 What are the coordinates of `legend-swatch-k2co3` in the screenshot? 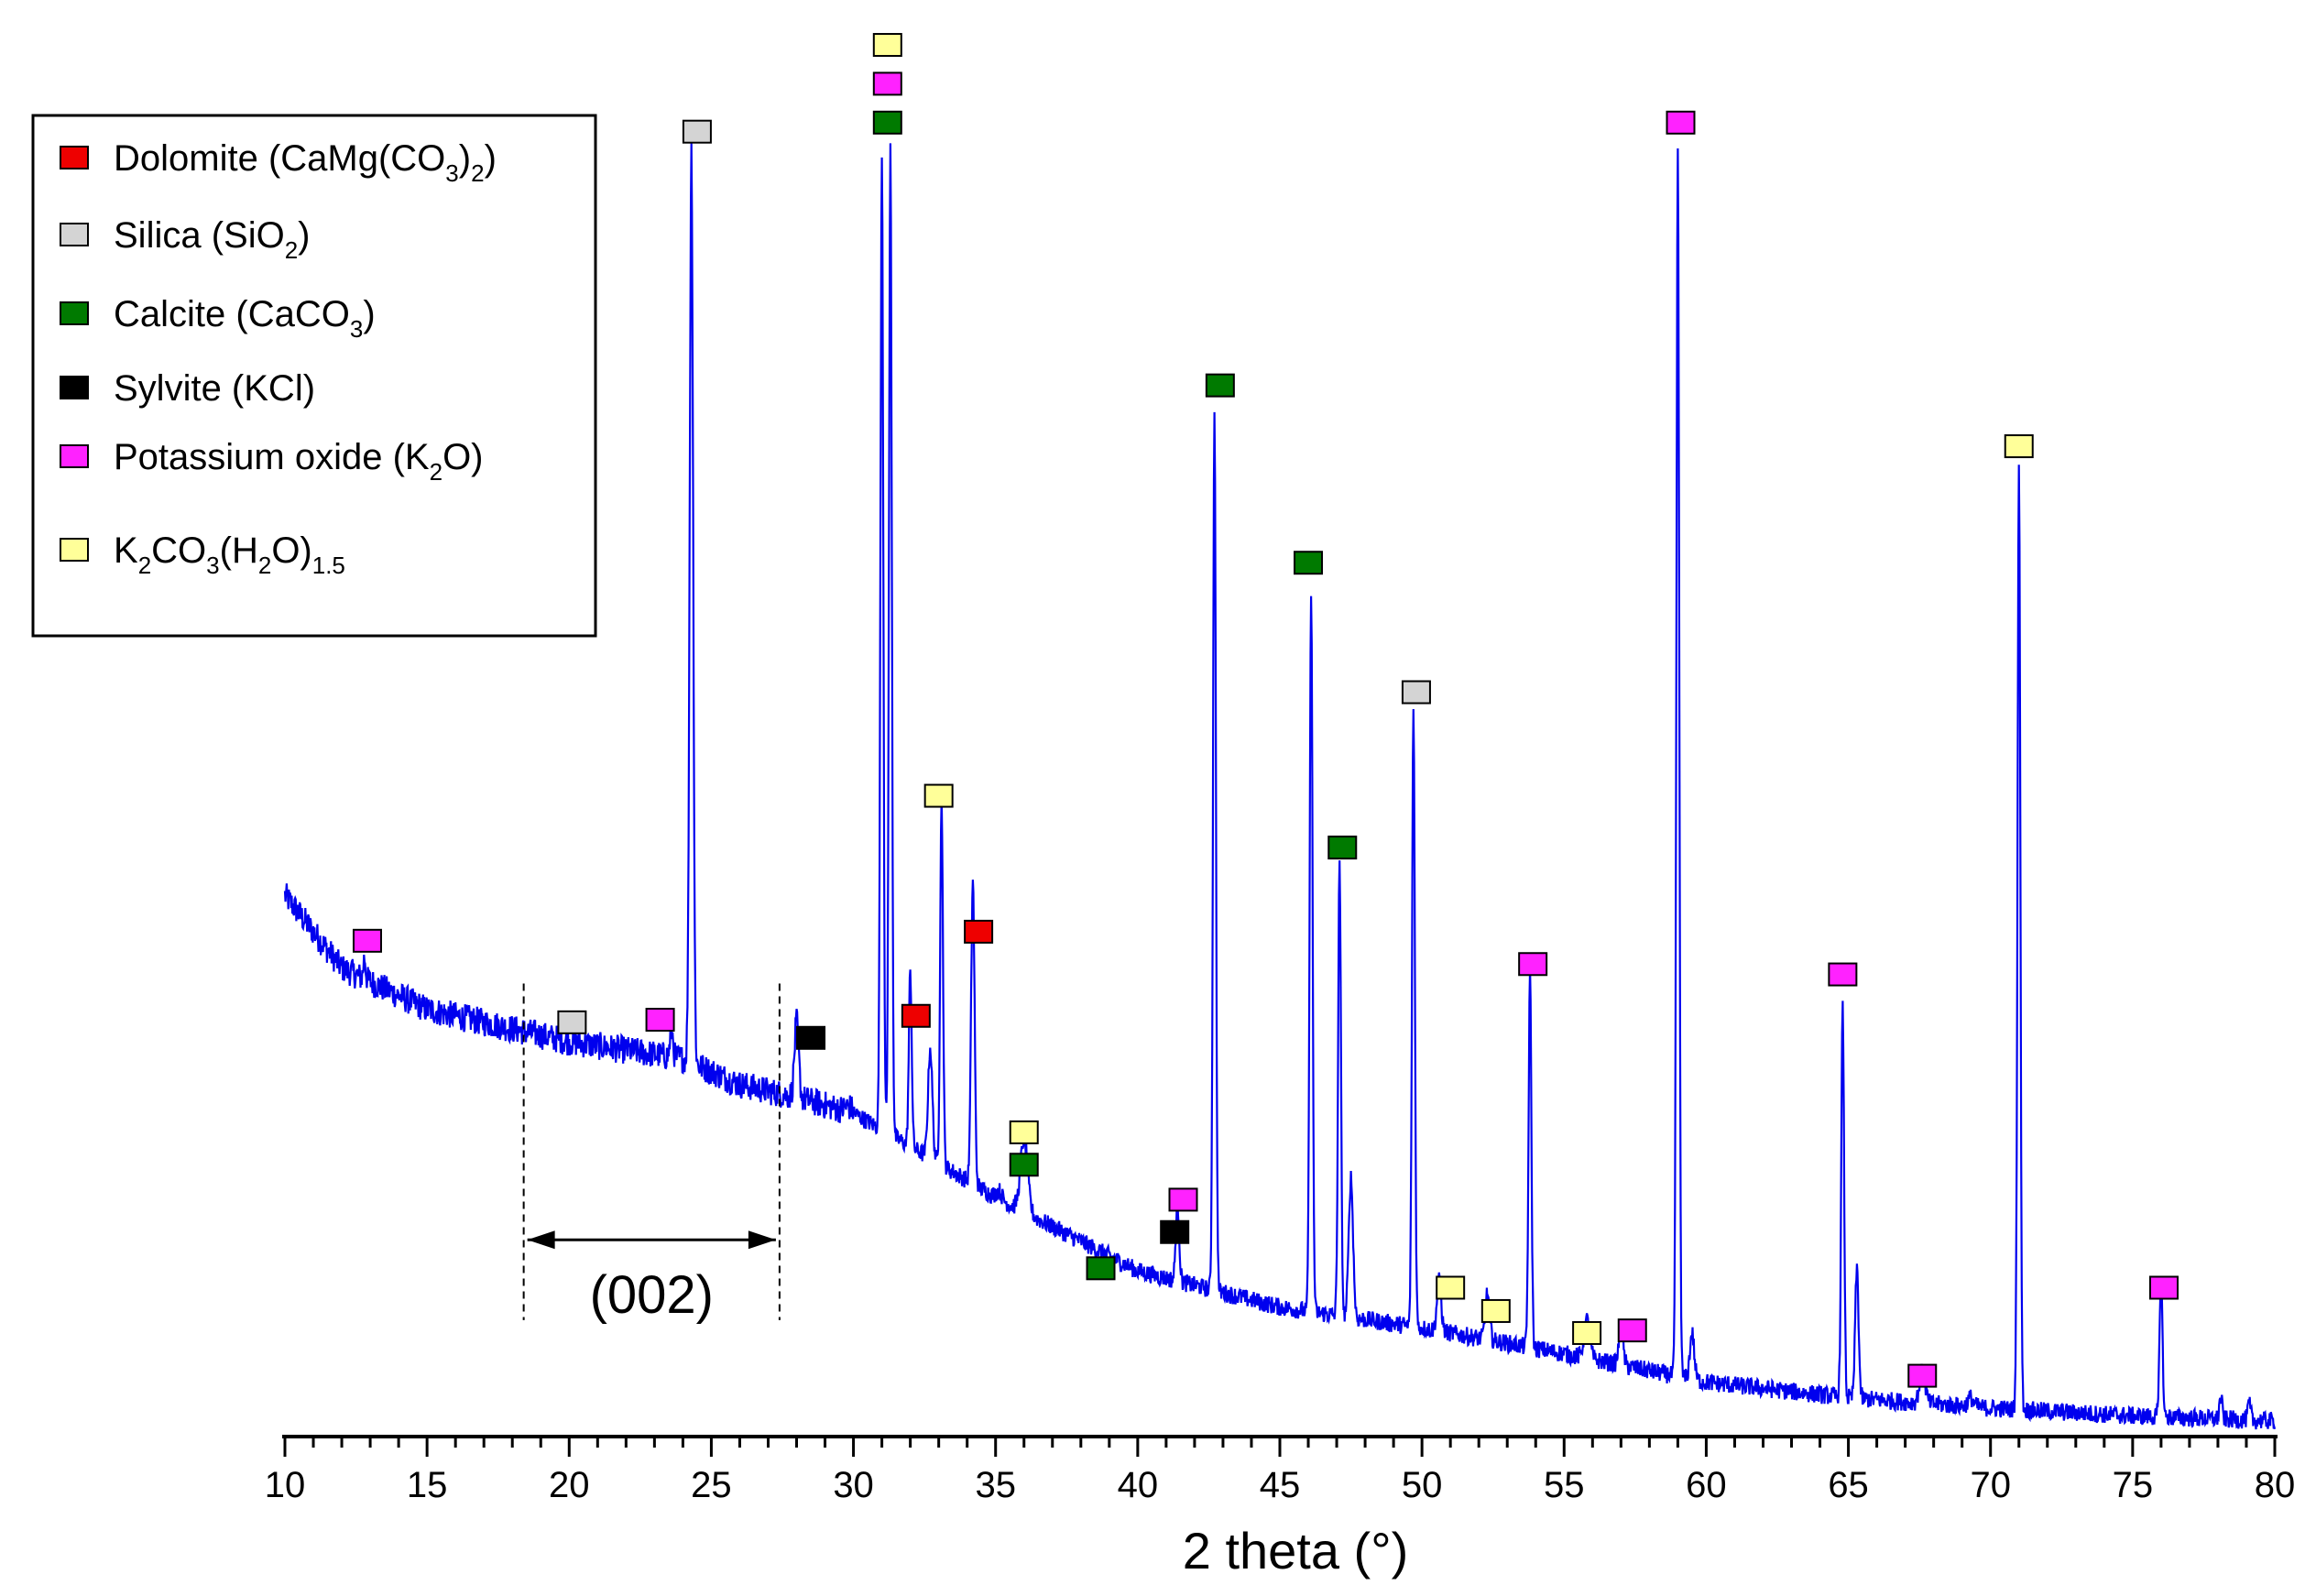 It's located at (74, 550).